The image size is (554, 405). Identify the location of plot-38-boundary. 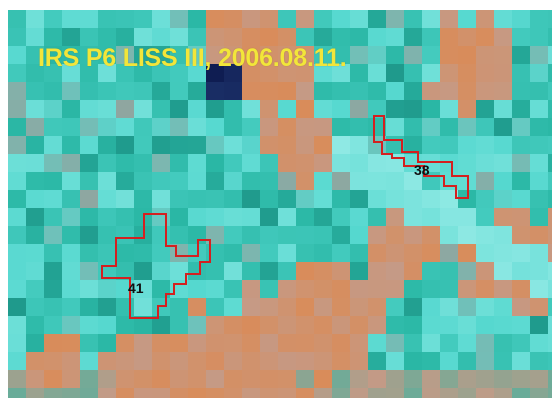
(421, 157).